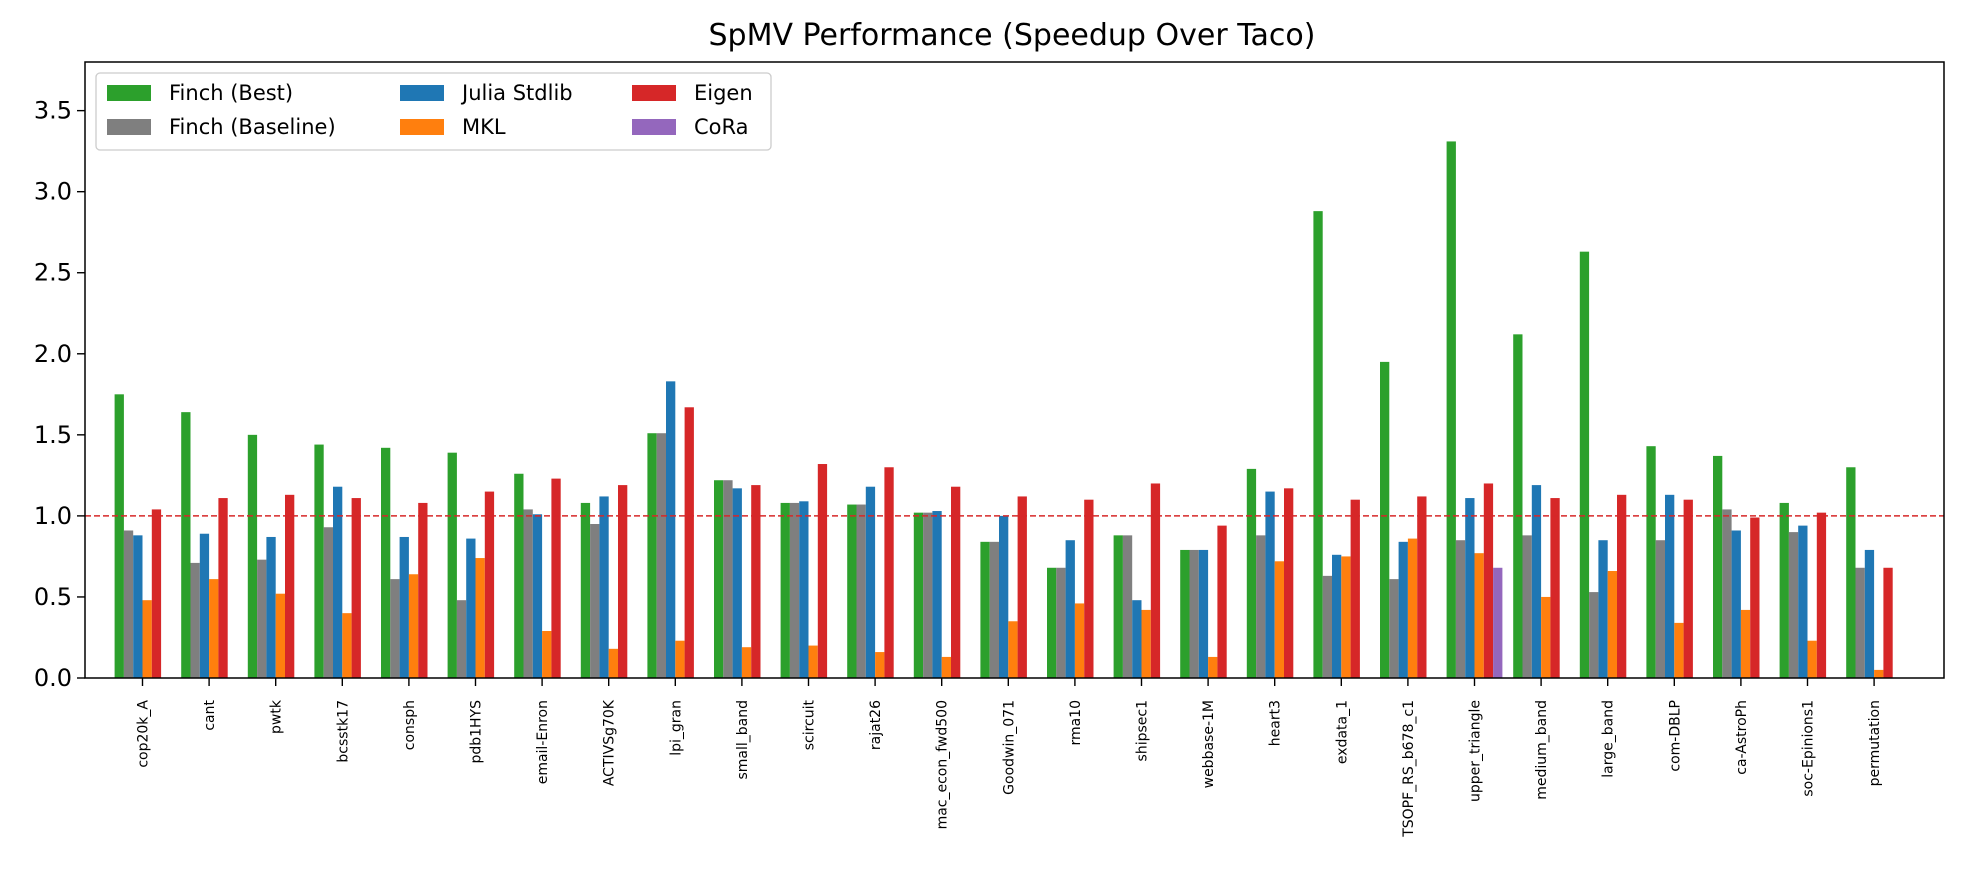 The height and width of the screenshot is (880, 1963). What do you see at coordinates (53, 273) in the screenshot?
I see `ytick-label: 2.5` at bounding box center [53, 273].